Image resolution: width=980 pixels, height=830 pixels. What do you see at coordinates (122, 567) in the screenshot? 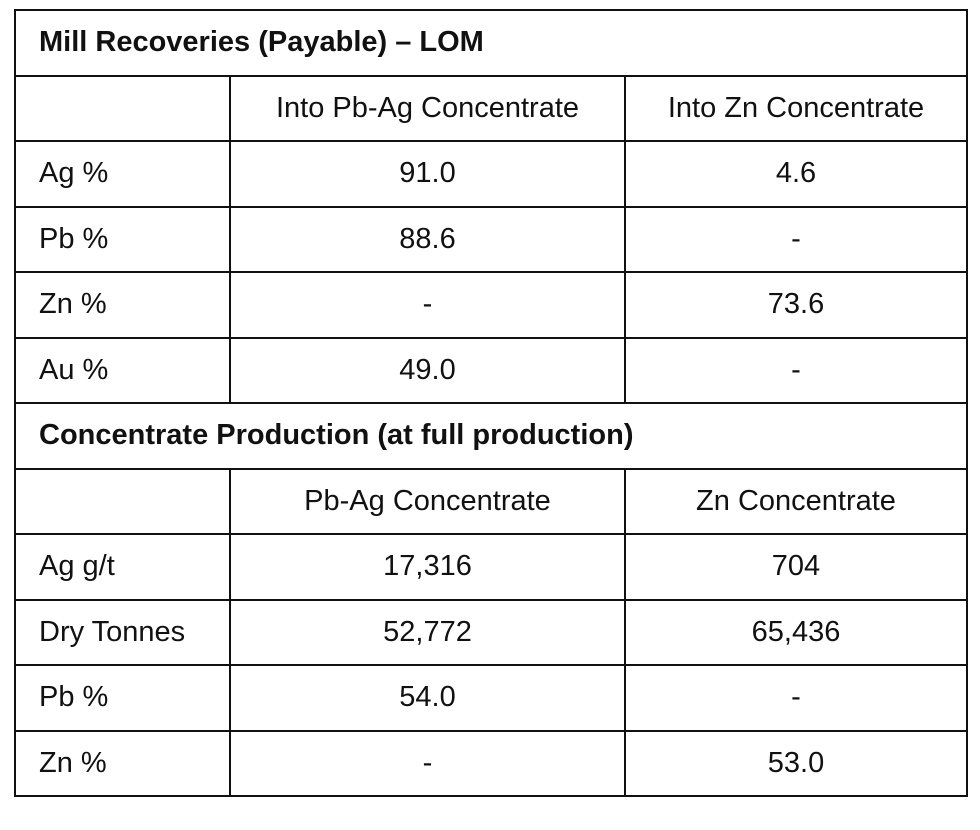
I see `row-label: Ag g/t` at bounding box center [122, 567].